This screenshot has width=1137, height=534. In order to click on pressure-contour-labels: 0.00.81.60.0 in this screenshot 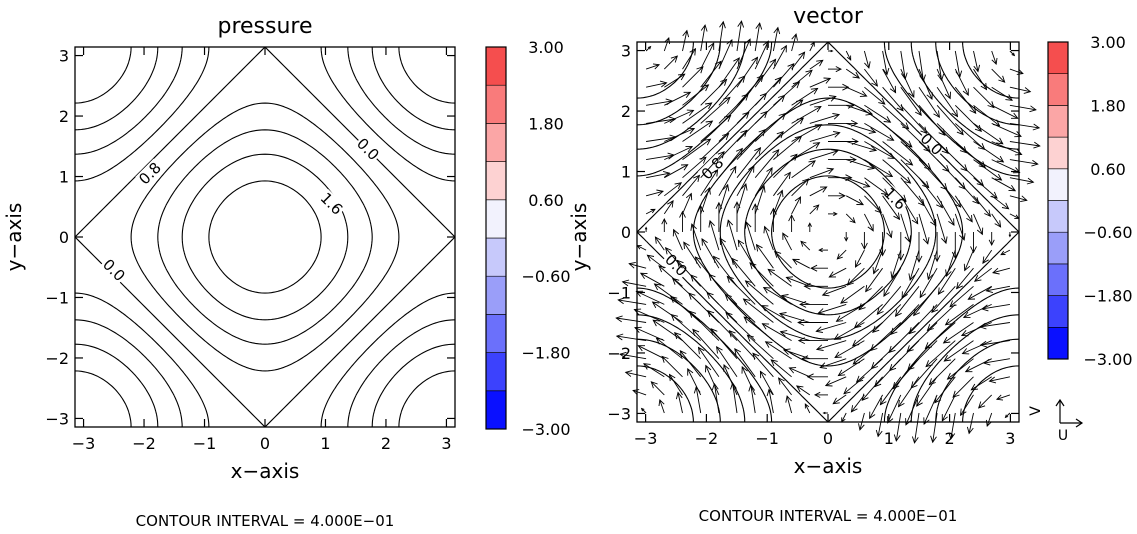, I will do `click(240, 210)`.